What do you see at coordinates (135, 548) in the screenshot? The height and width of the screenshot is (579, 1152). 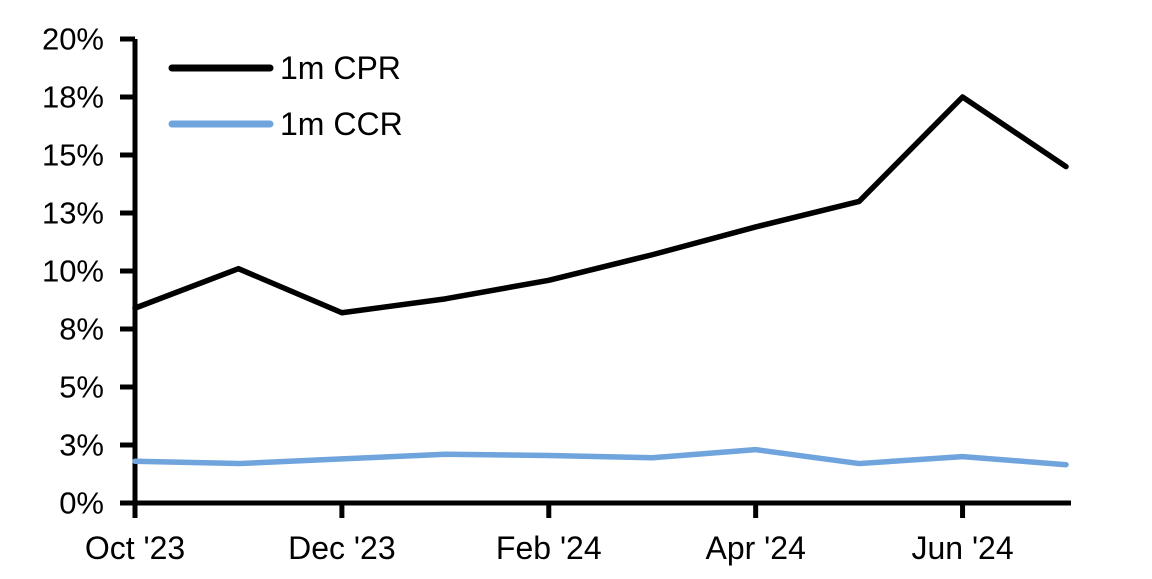 I see `x-tick-label: Oct '23` at bounding box center [135, 548].